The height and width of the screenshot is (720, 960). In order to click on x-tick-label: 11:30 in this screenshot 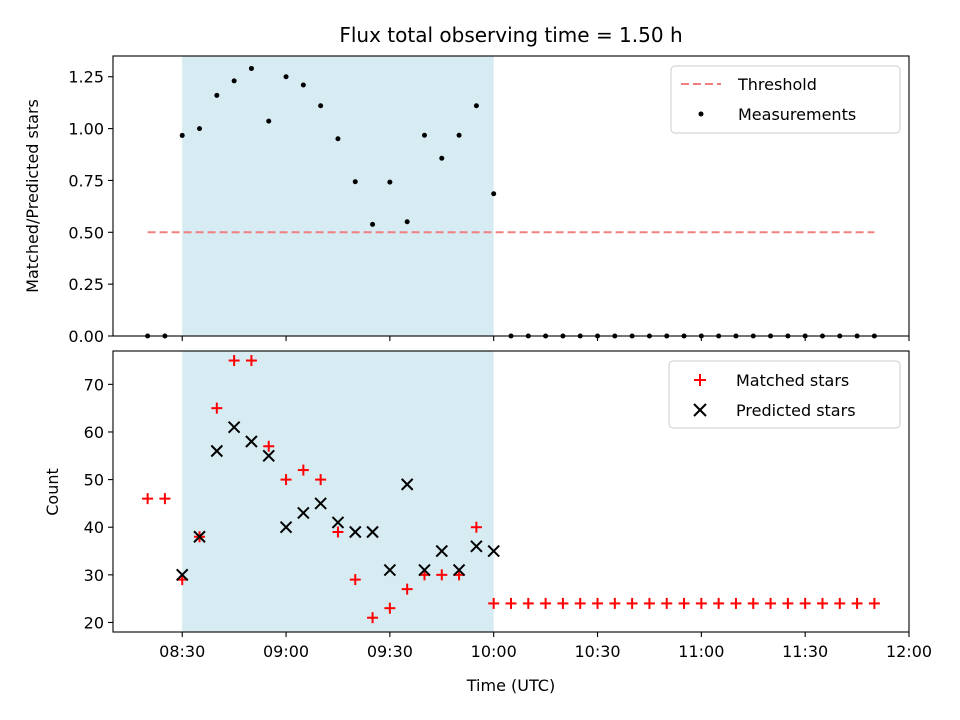, I will do `click(805, 651)`.